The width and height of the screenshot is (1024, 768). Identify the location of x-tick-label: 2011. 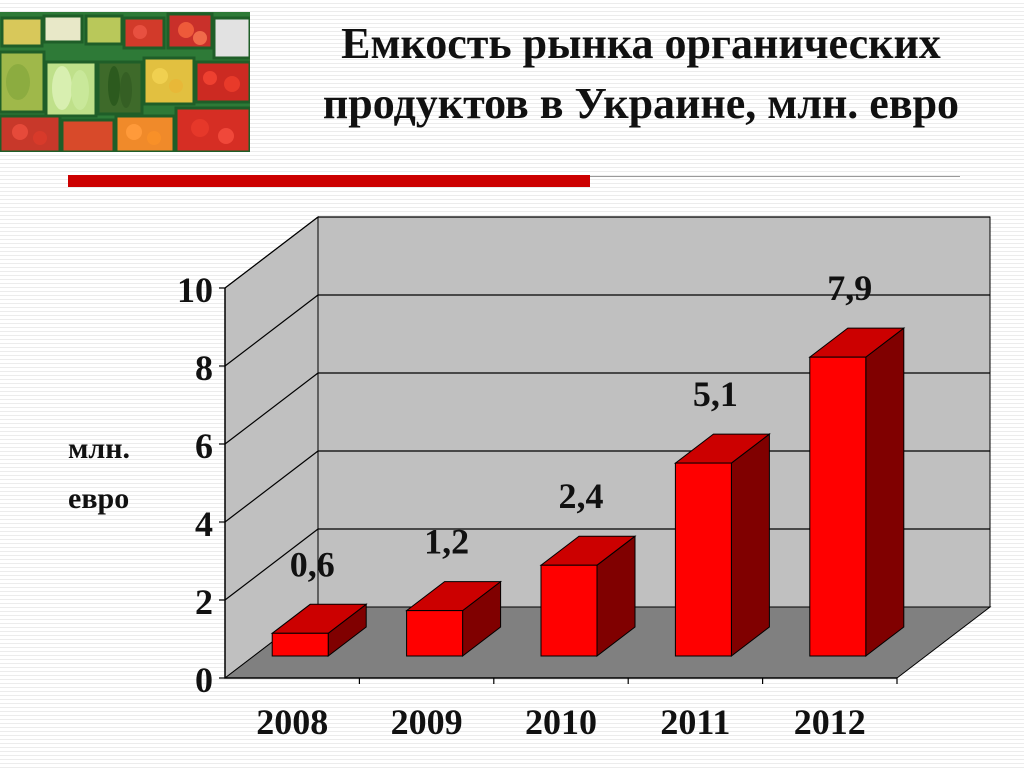
(695, 722).